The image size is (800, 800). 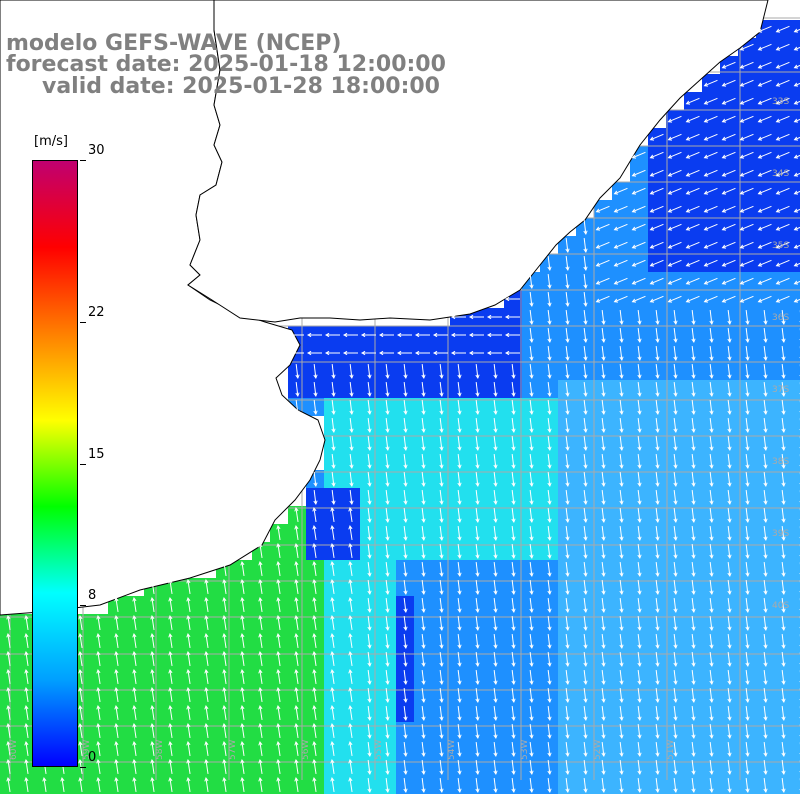 What do you see at coordinates (780, 390) in the screenshot?
I see `latitude-label: 37S` at bounding box center [780, 390].